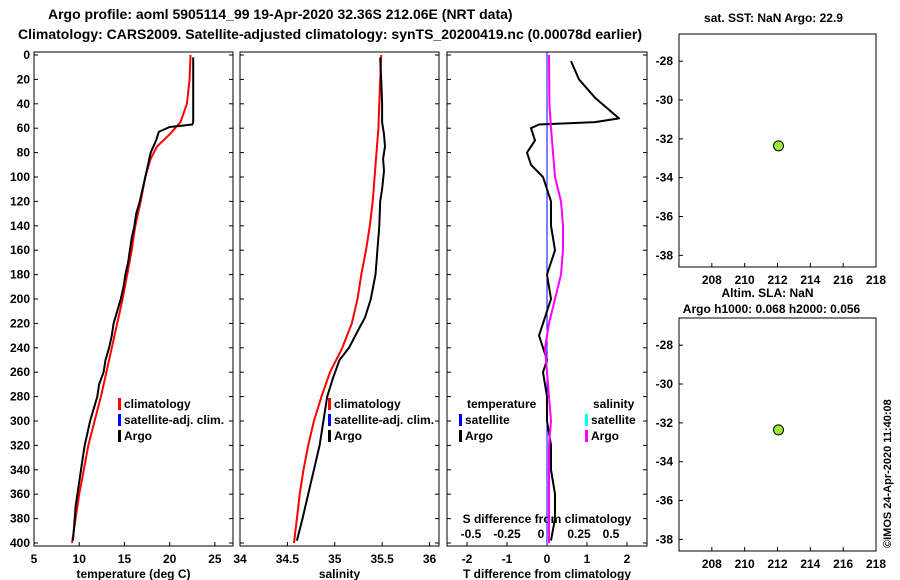 This screenshot has width=900, height=580. I want to click on temperature-argo-line, so click(133, 299).